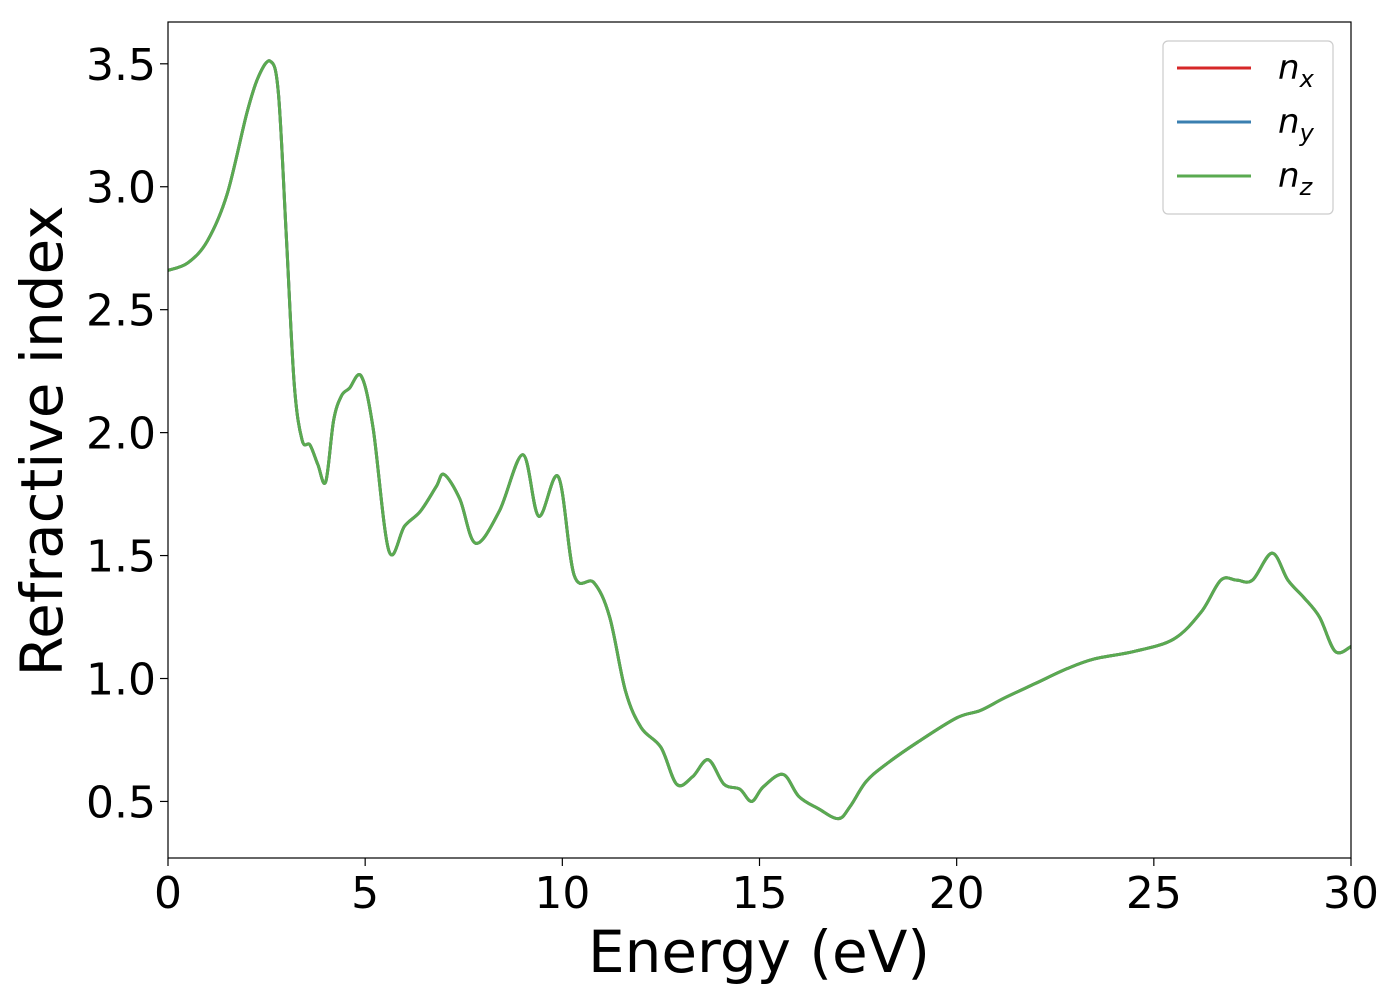  I want to click on y-tick-label: 3.5, so click(121, 65).